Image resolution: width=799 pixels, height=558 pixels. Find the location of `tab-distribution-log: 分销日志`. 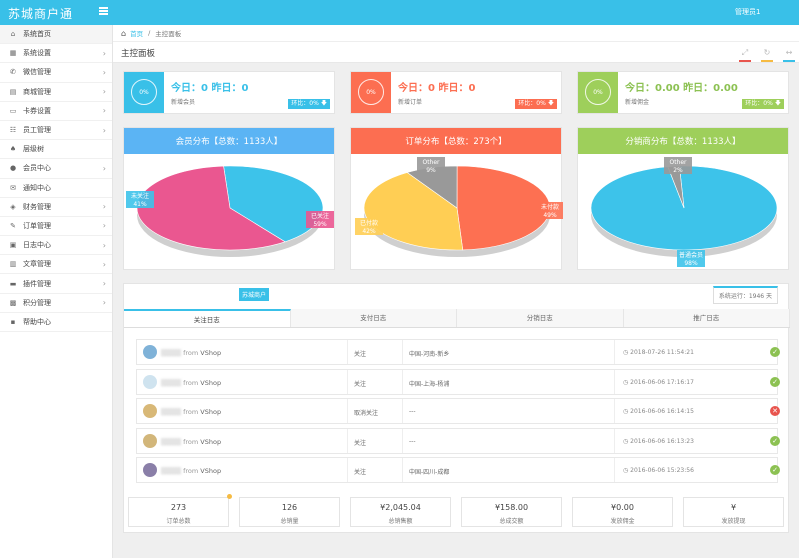

tab-distribution-log: 分销日志 is located at coordinates (540, 318).